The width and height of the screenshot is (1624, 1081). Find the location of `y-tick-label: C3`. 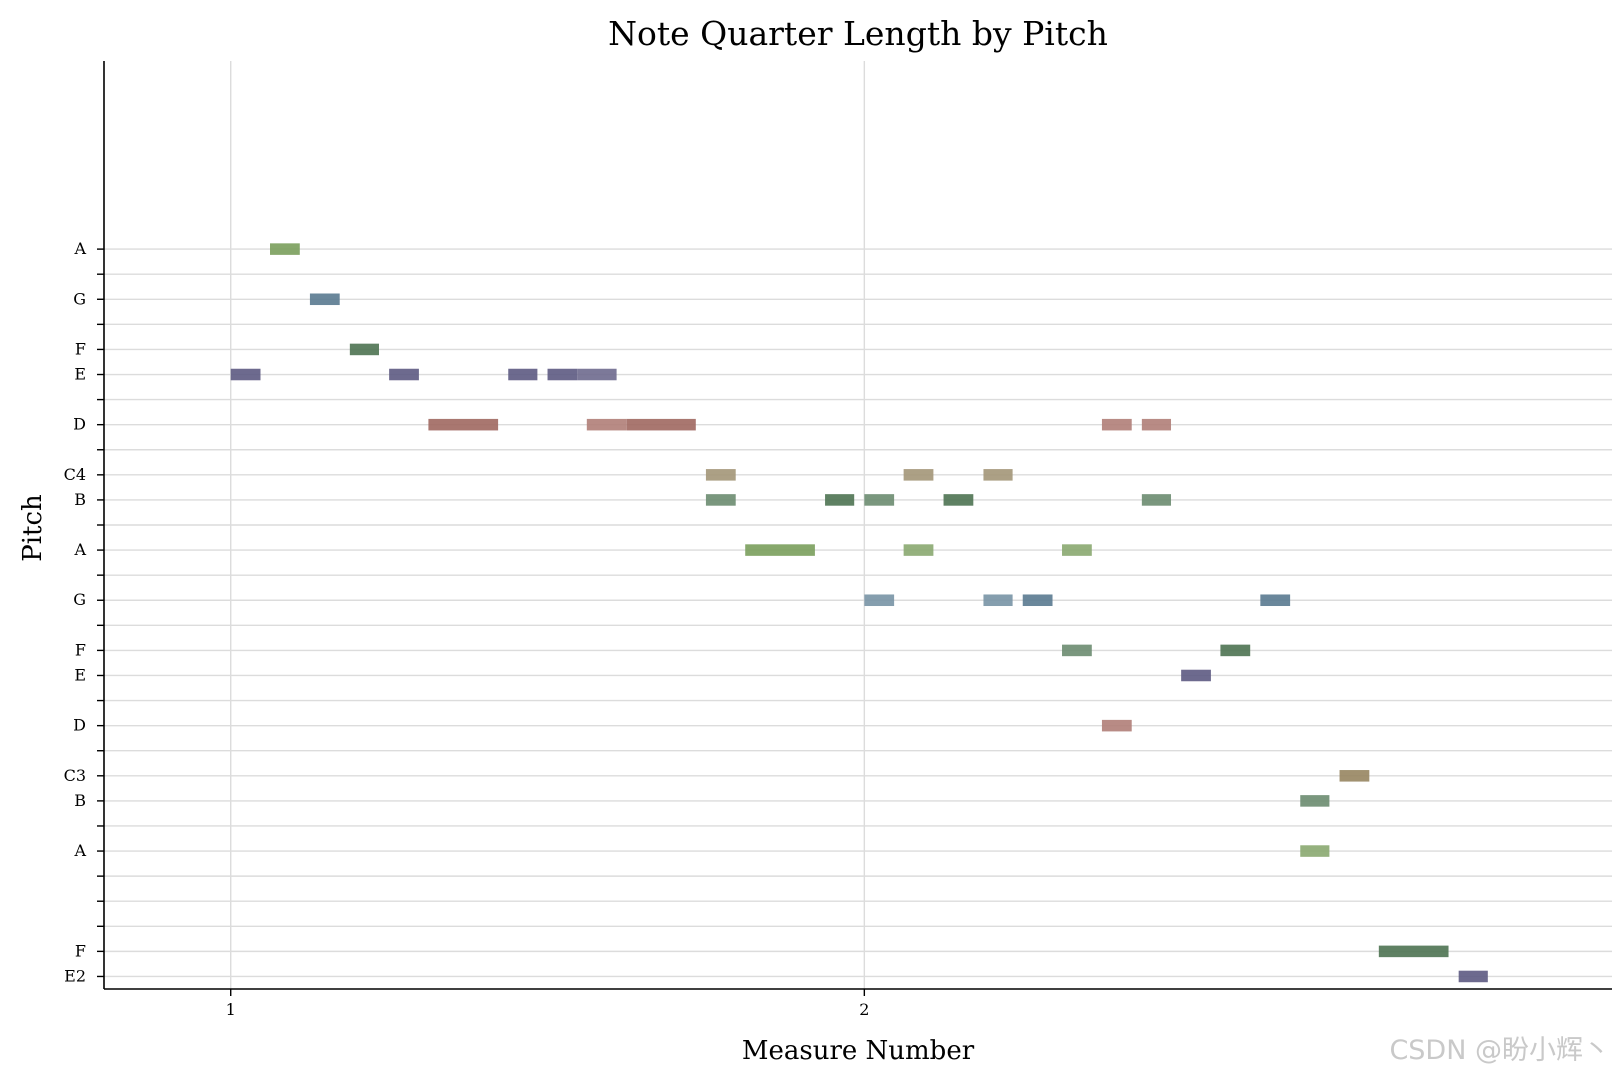

y-tick-label: C3 is located at coordinates (75, 775).